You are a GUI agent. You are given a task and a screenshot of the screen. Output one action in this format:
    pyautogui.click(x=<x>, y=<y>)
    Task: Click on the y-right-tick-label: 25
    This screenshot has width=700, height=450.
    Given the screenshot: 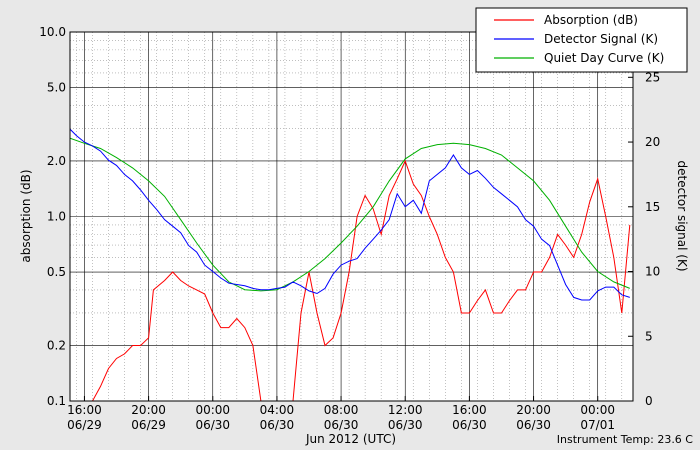 What is the action you would take?
    pyautogui.click(x=652, y=77)
    